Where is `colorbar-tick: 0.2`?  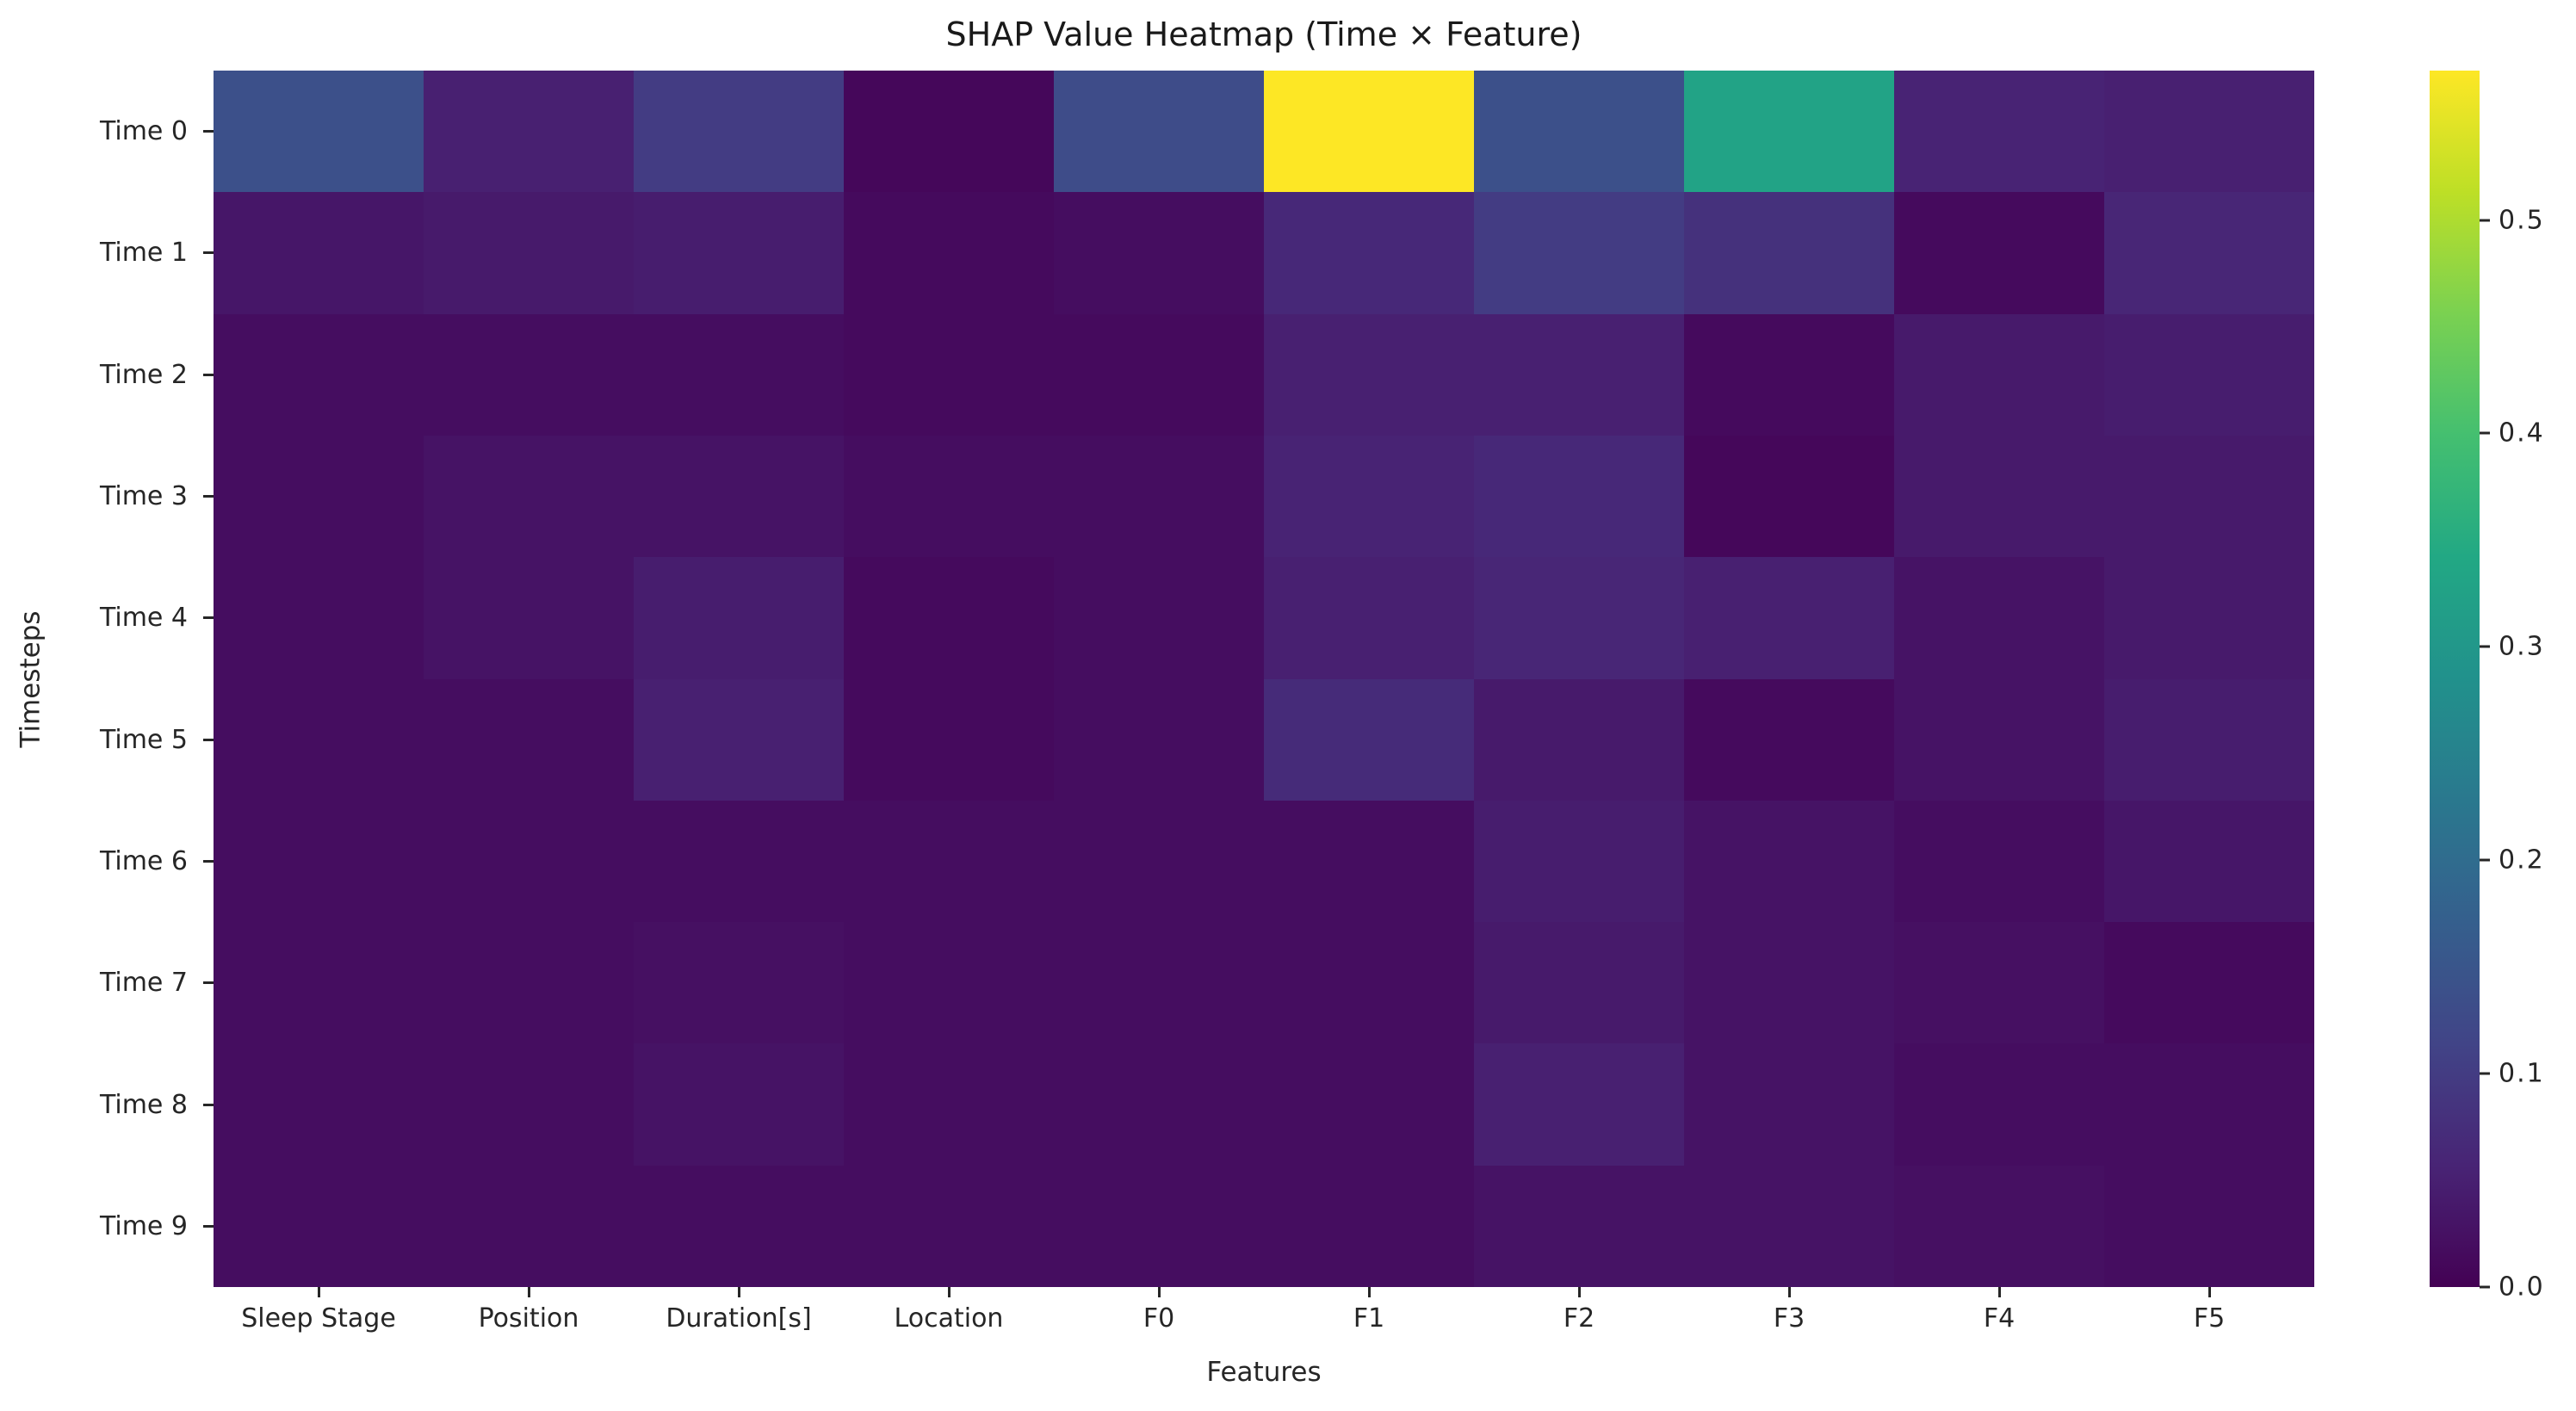
colorbar-tick: 0.2 is located at coordinates (2512, 860).